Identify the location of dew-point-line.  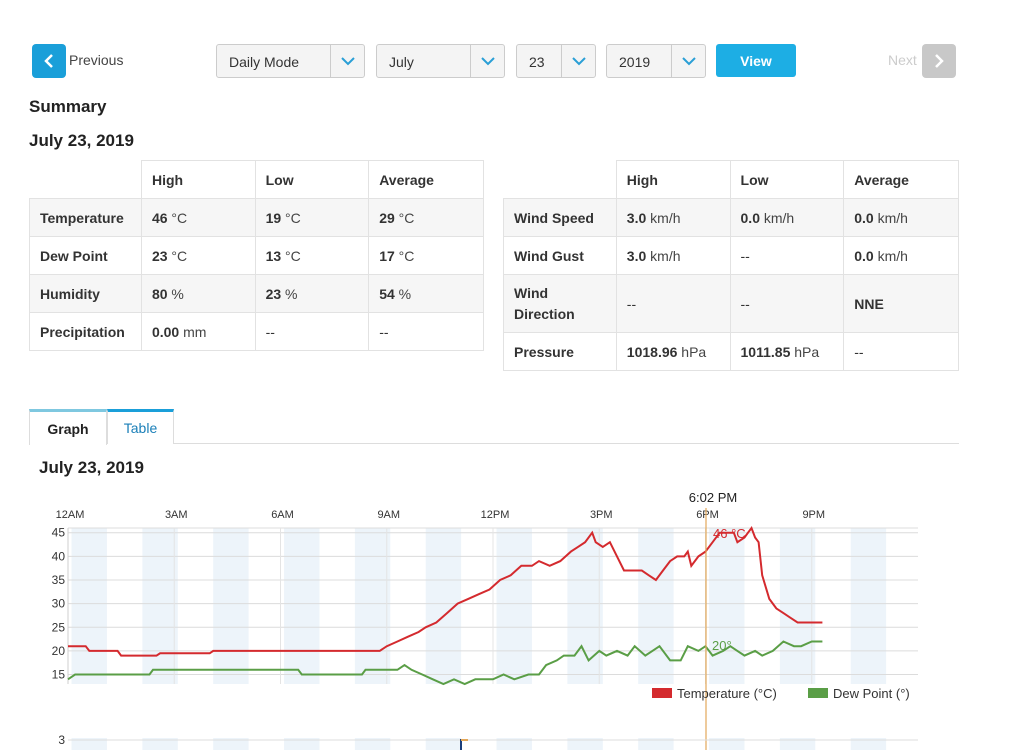
(445, 663).